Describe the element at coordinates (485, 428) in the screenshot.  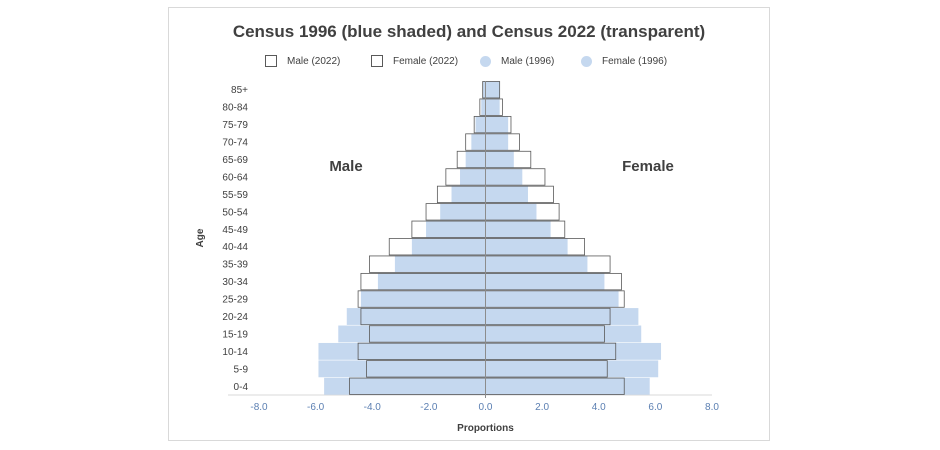
I see `x-axis-title: Proportions` at that location.